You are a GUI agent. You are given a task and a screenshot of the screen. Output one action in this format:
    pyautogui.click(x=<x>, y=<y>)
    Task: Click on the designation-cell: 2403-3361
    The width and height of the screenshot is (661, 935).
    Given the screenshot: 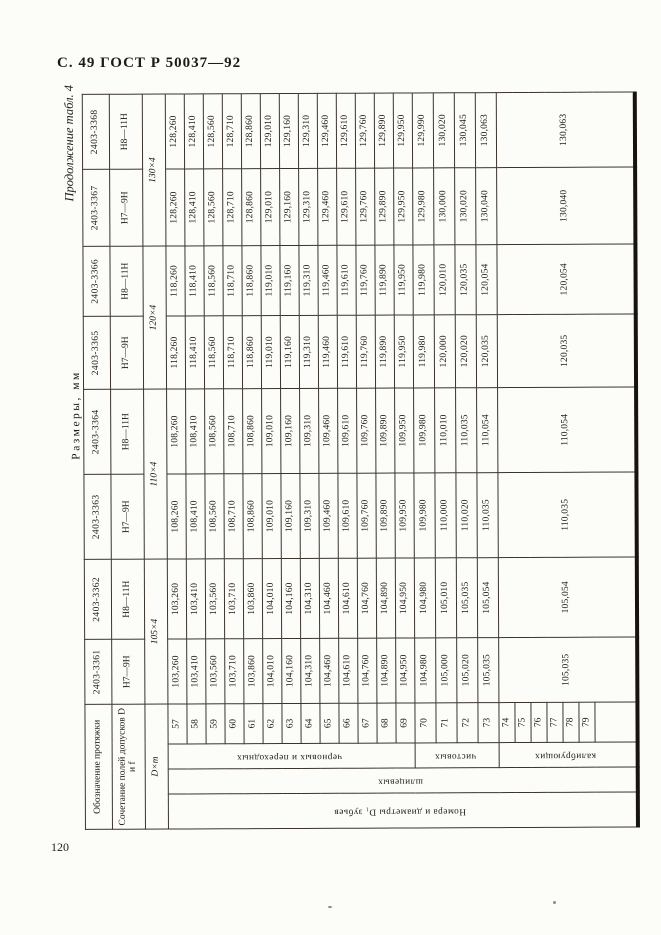 What is the action you would take?
    pyautogui.click(x=98, y=672)
    